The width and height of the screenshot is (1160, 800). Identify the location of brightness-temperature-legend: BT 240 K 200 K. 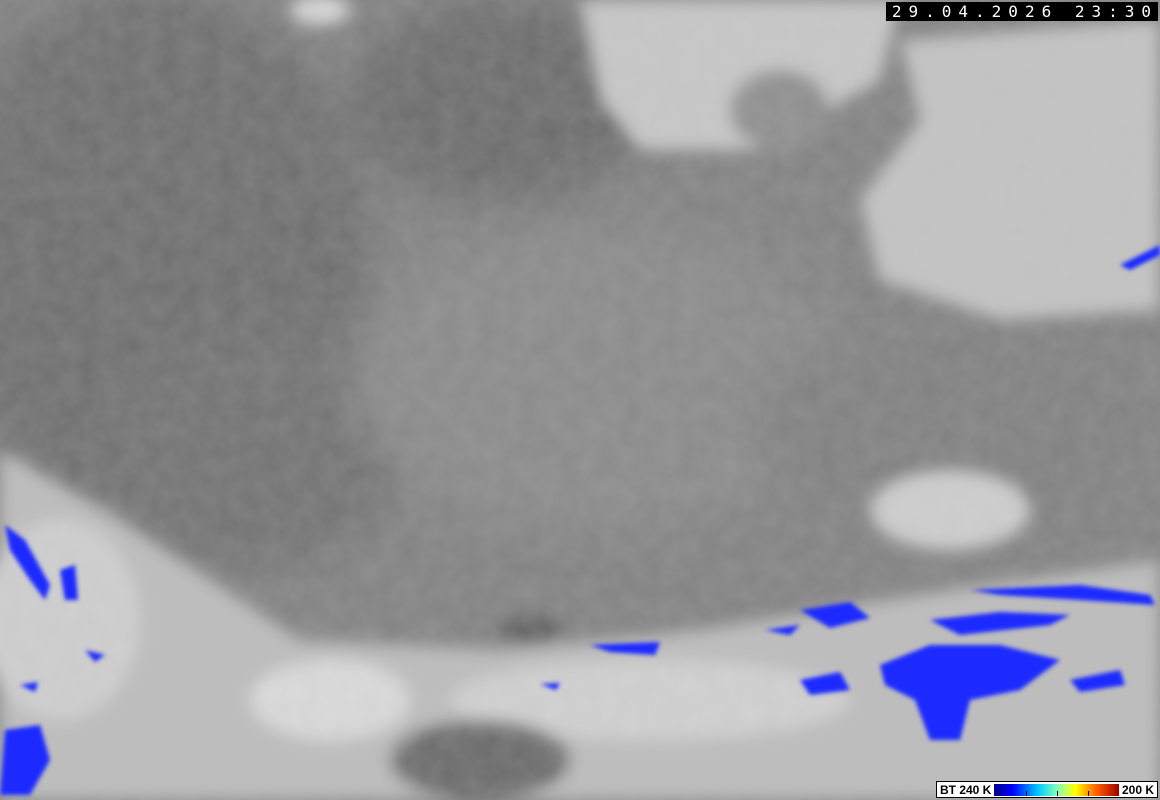
(1047, 789).